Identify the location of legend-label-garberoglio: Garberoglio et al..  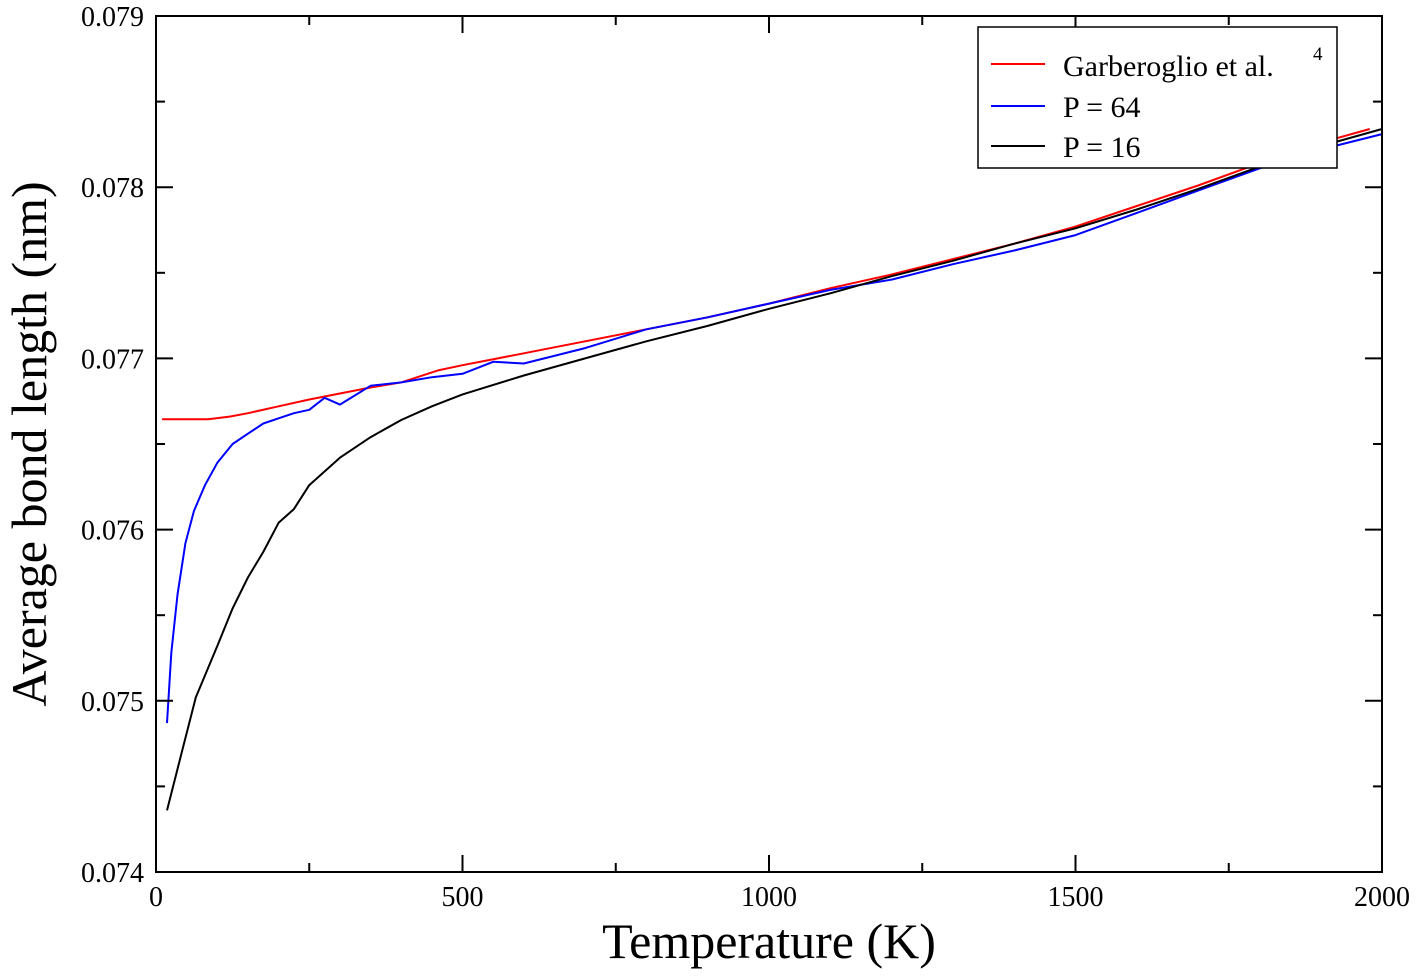
(1168, 66).